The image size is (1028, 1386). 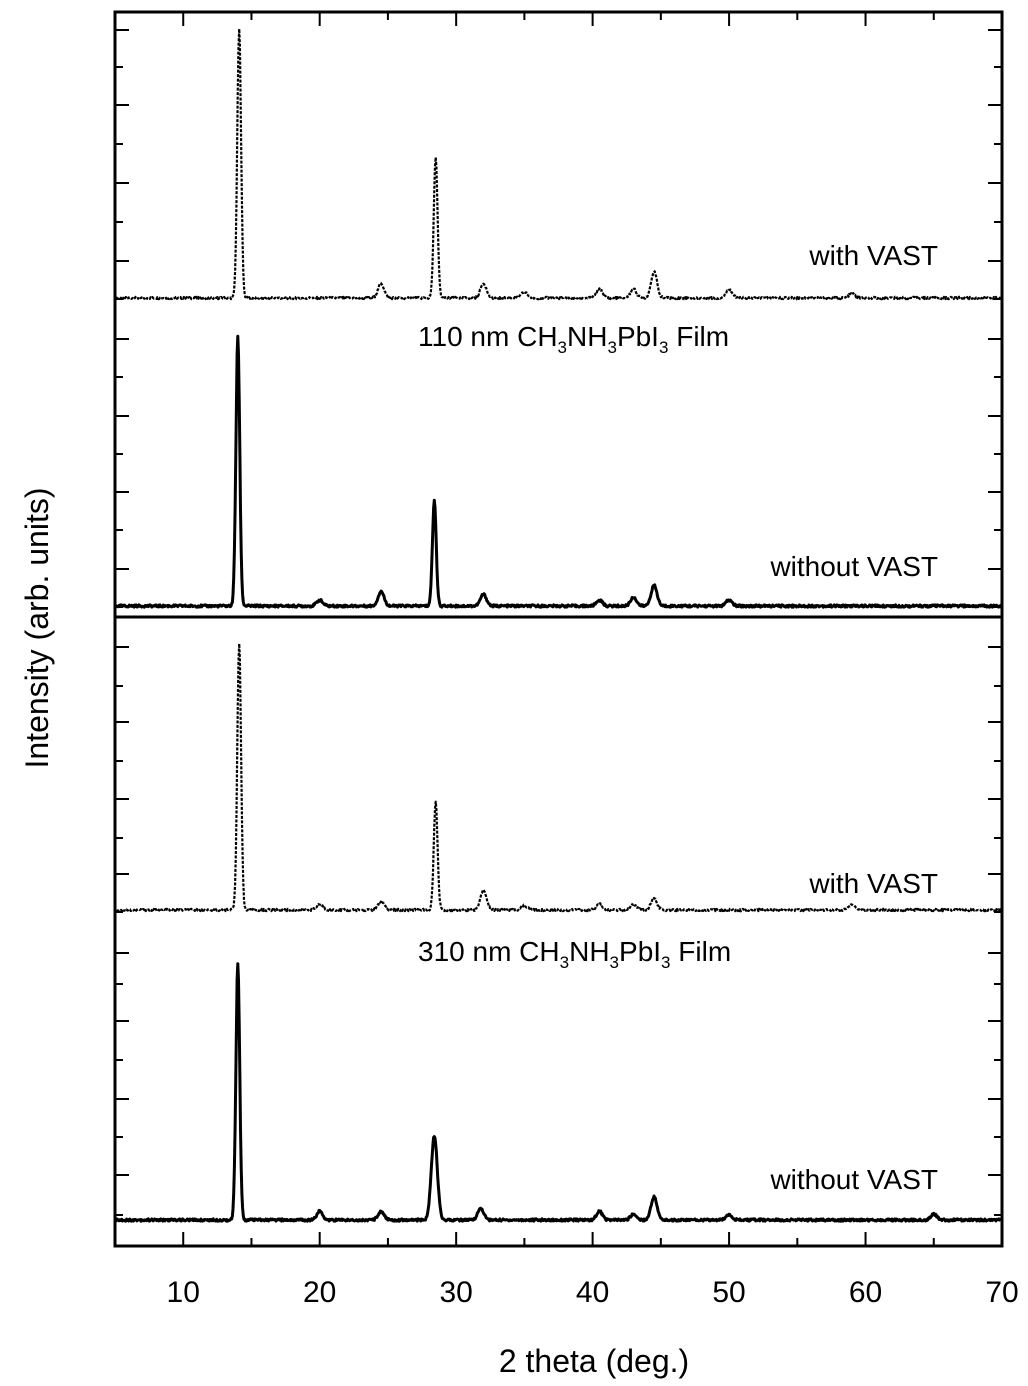 I want to click on x-tick-label: 10, so click(x=183, y=1292).